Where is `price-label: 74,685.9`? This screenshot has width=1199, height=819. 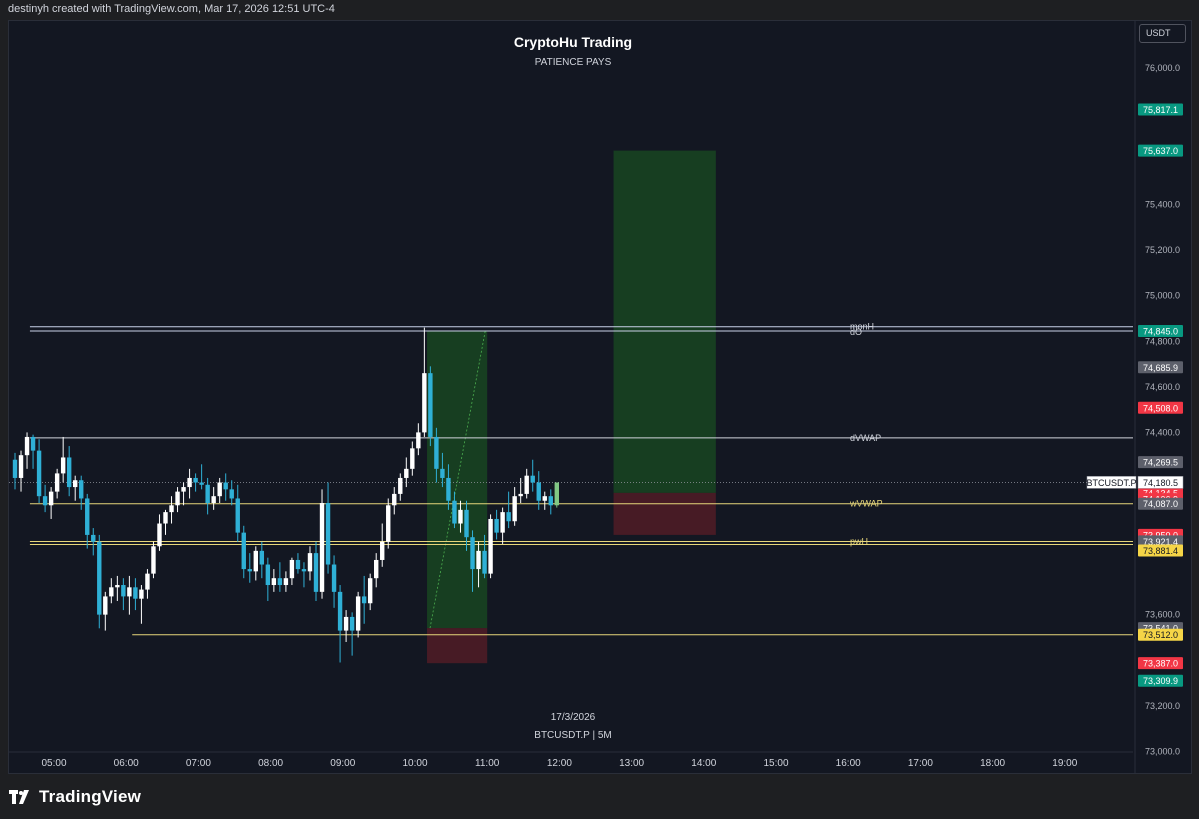
price-label: 74,685.9 is located at coordinates (1160, 368).